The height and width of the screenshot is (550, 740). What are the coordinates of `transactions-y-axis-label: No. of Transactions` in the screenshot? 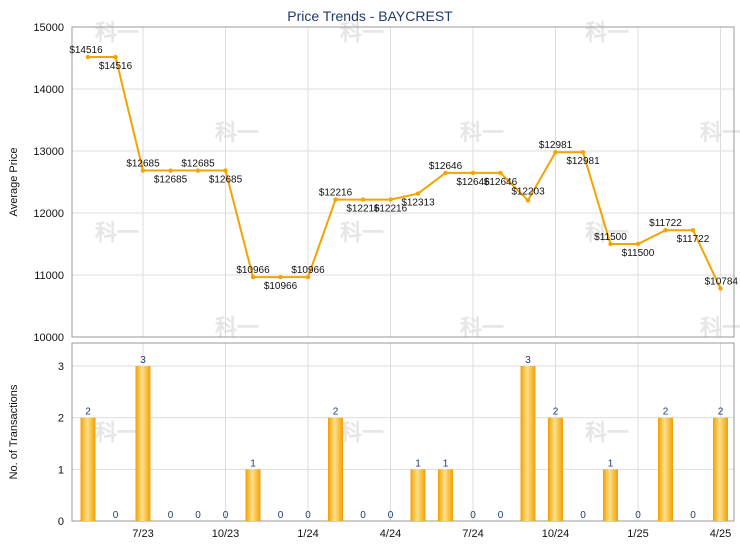 It's located at (14, 431).